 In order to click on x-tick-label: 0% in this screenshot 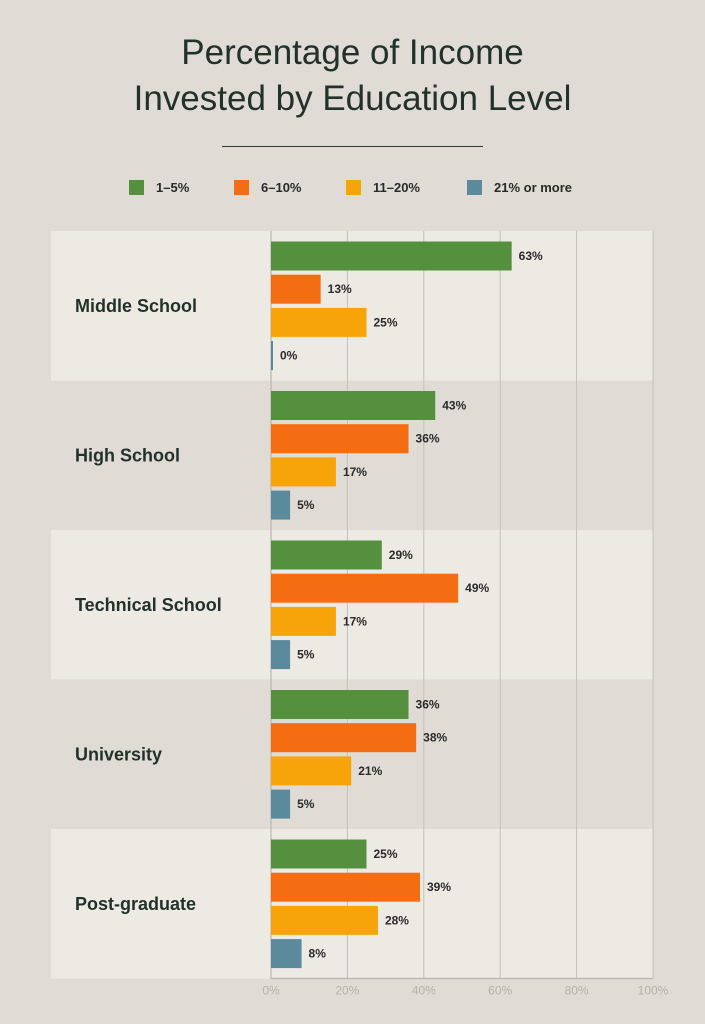, I will do `click(271, 991)`.